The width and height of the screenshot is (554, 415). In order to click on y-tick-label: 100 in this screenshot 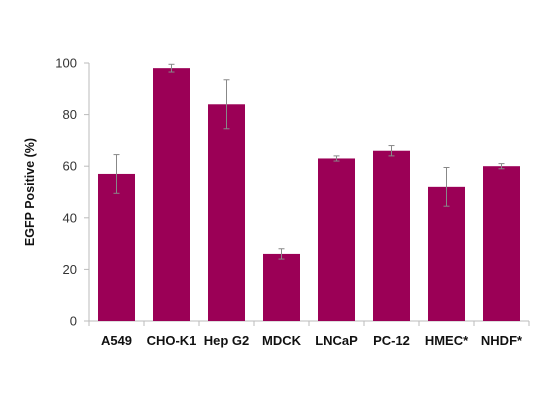, I will do `click(66, 63)`.